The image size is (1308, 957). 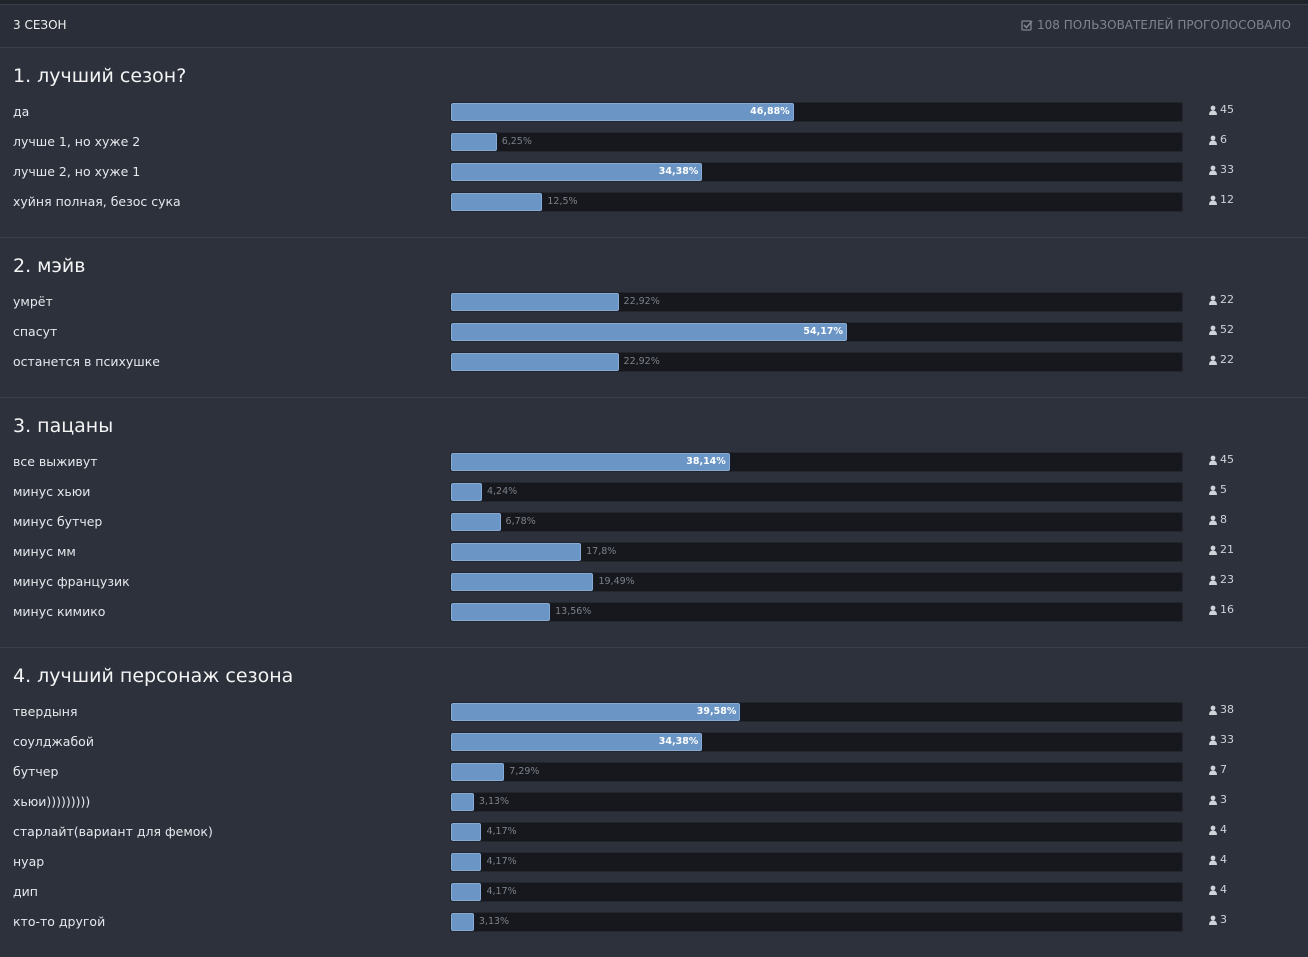 What do you see at coordinates (52, 491) in the screenshot?
I see `option-label: минус хьюи` at bounding box center [52, 491].